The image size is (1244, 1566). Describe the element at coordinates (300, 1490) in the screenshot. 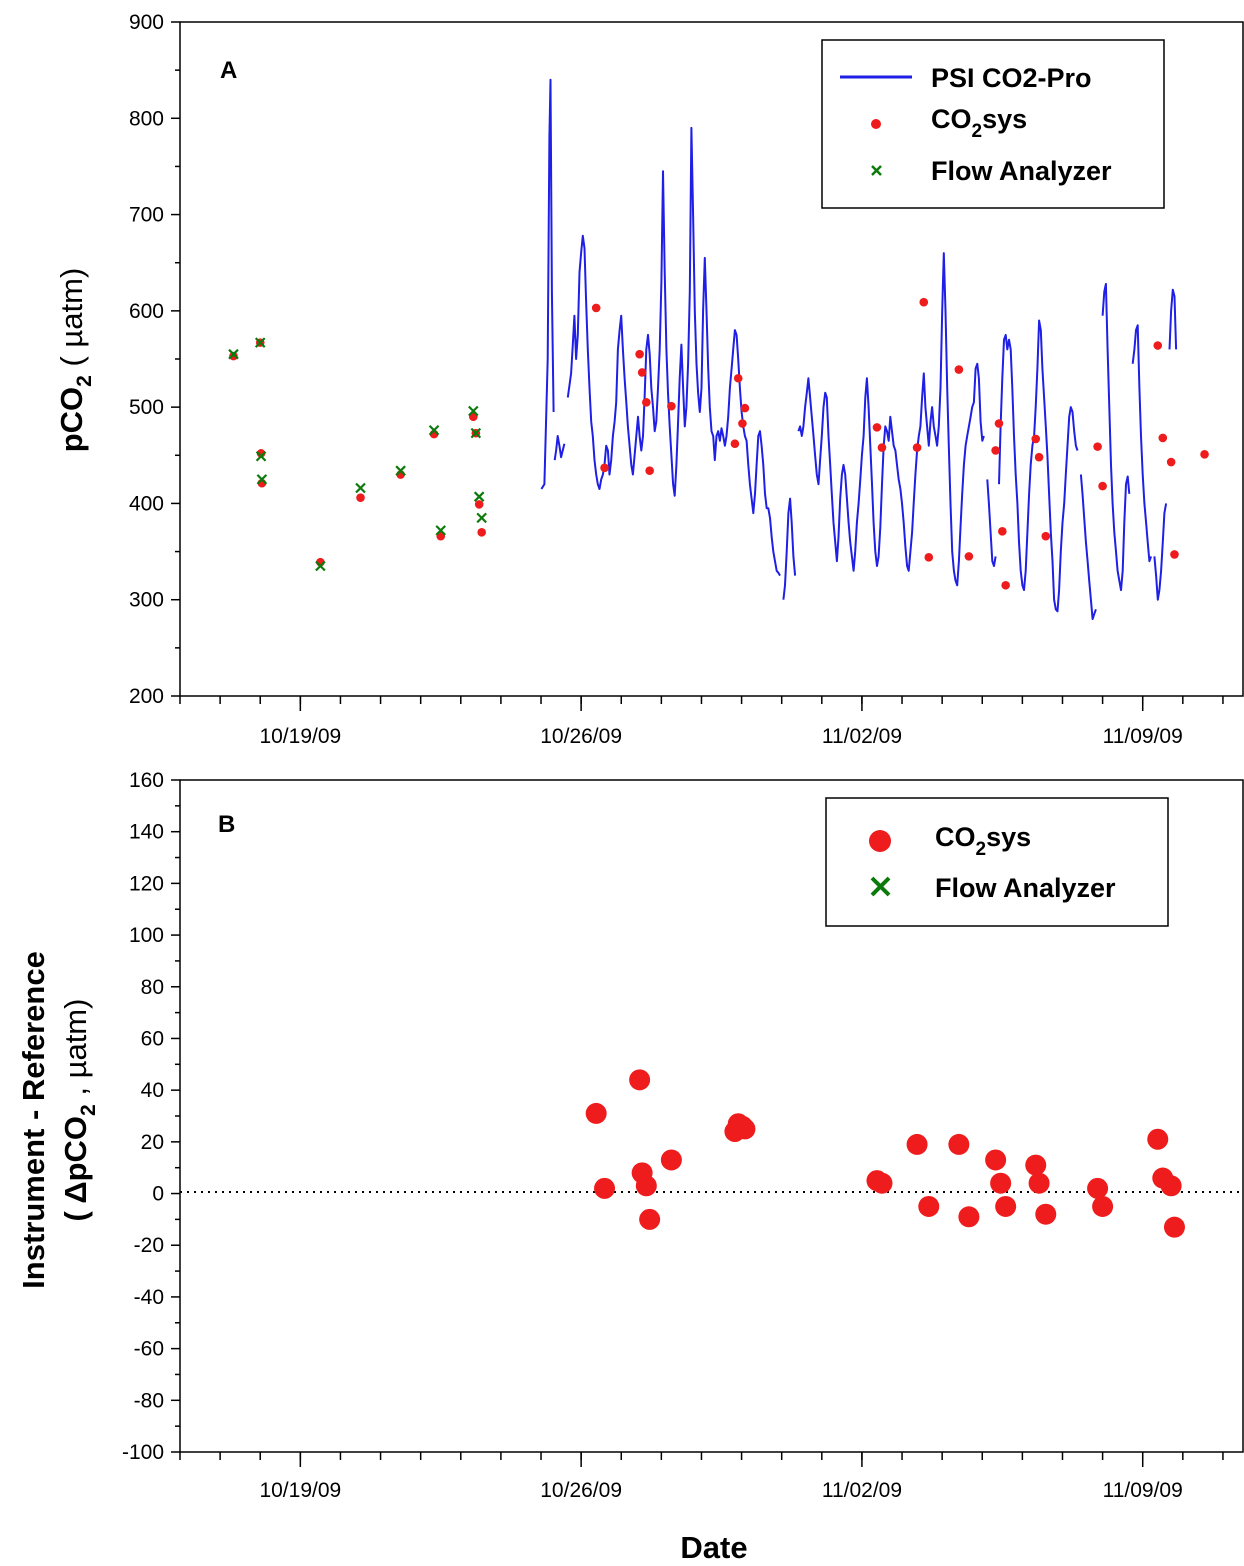

I see `panel-b-x-tick-label: 10/19/09` at that location.